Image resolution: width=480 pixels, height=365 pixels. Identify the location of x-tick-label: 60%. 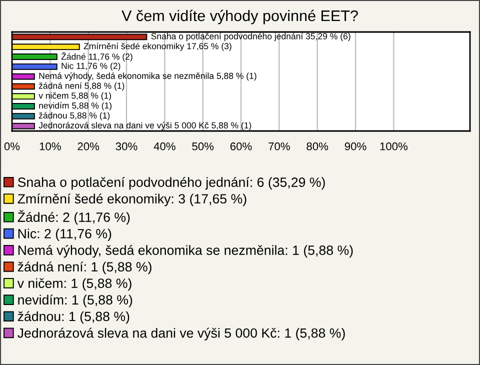
(241, 146).